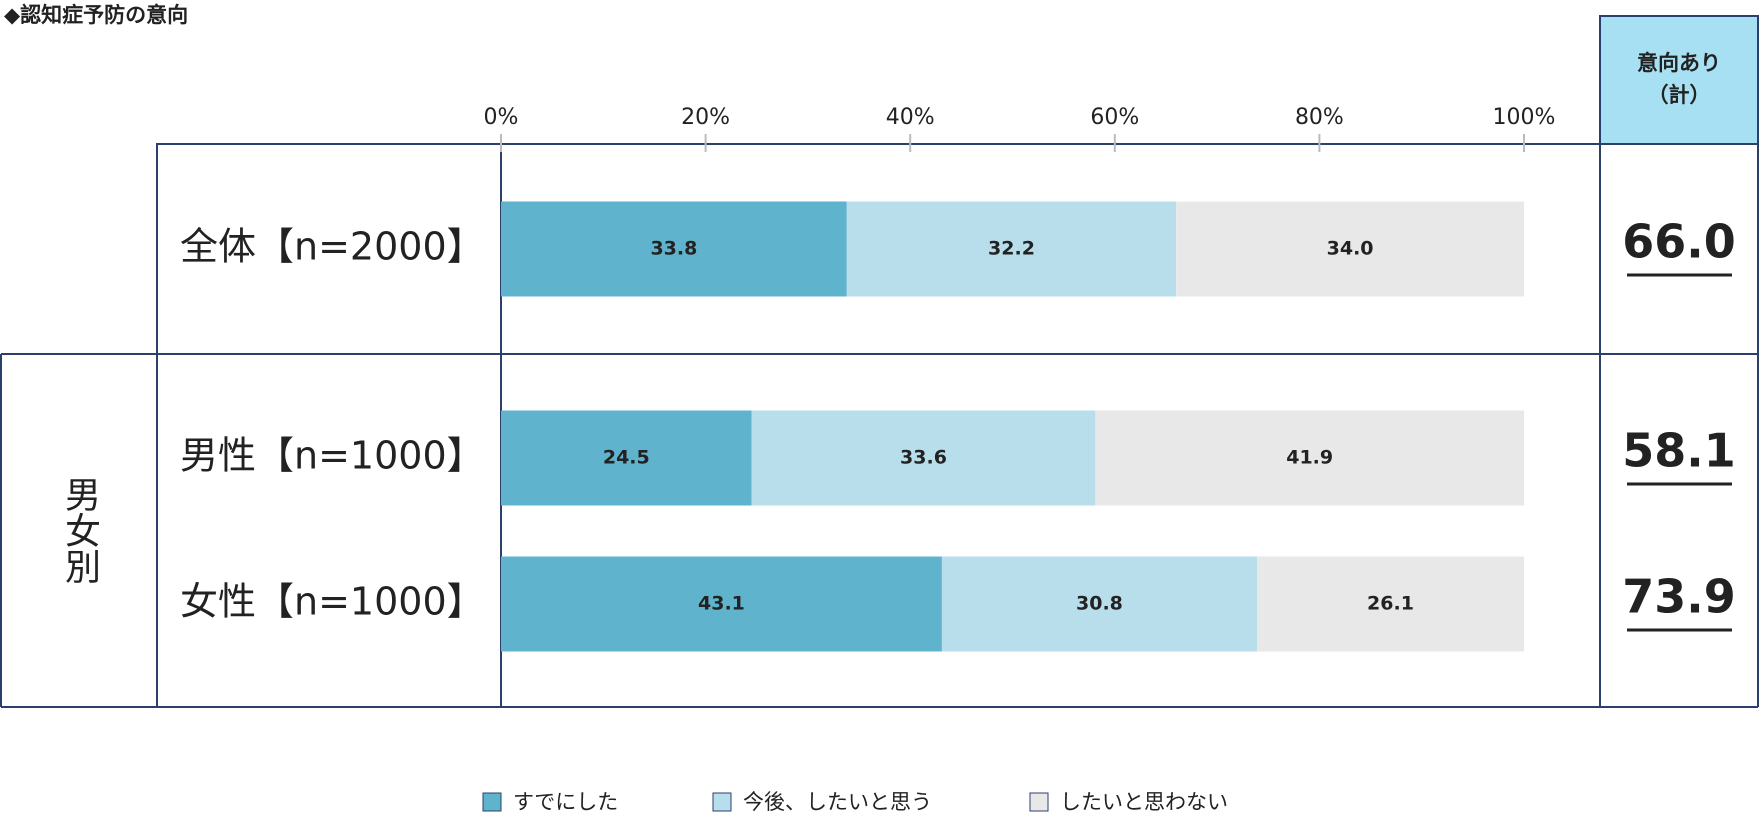 Image resolution: width=1760 pixels, height=816 pixels. I want to click on intent-header-box, so click(1679, 80).